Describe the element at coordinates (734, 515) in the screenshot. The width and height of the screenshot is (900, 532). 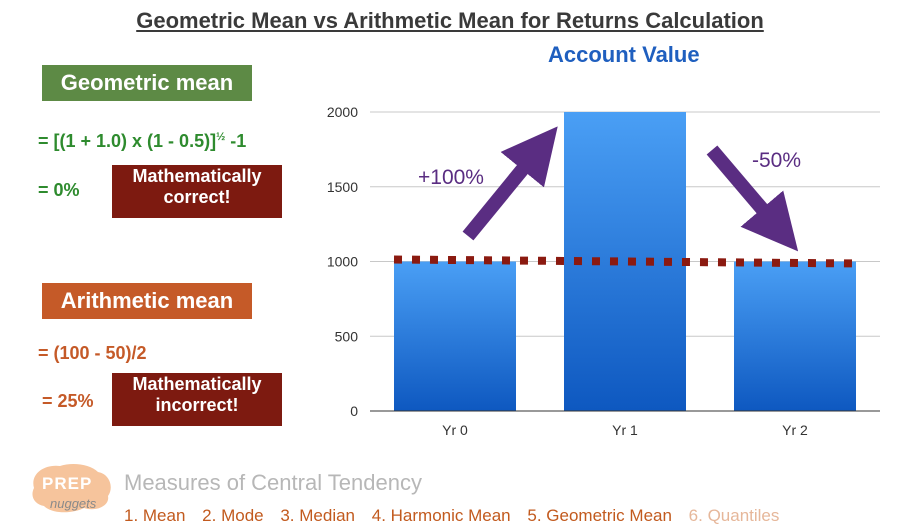
I see `topic-quantiles: 6. Quantiles` at that location.